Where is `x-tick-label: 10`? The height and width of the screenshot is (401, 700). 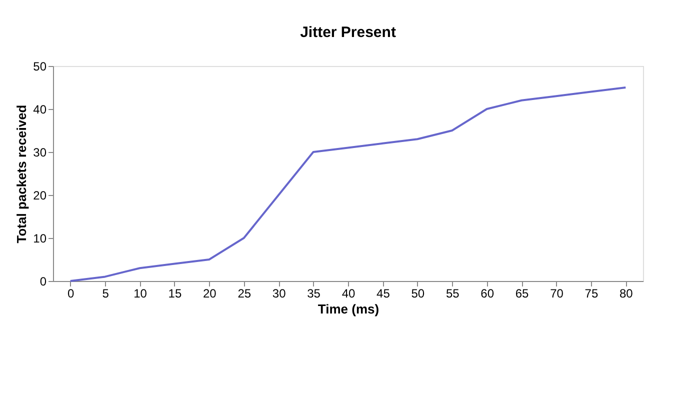
x-tick-label: 10 is located at coordinates (141, 293).